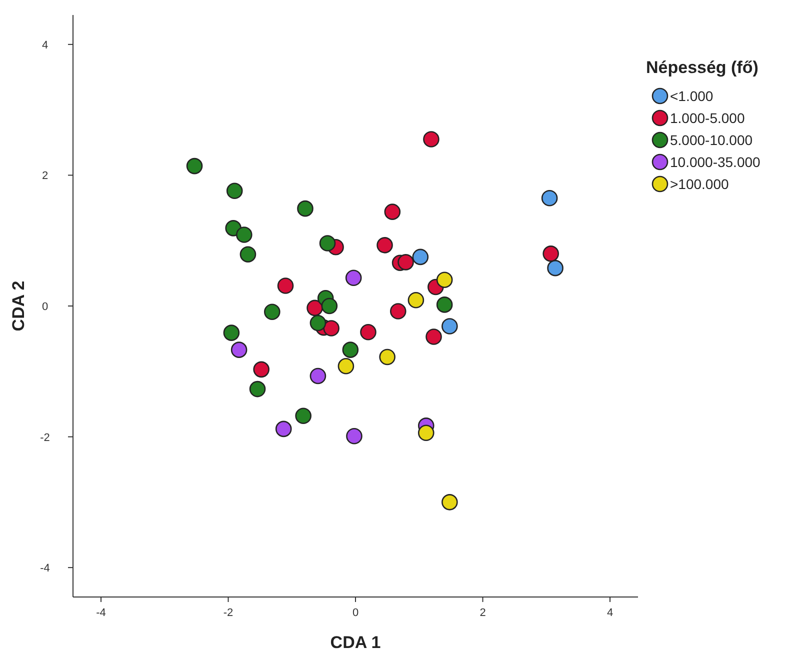 This screenshot has width=791, height=662. Describe the element at coordinates (45, 438) in the screenshot. I see `y-tick-label: -2` at that location.